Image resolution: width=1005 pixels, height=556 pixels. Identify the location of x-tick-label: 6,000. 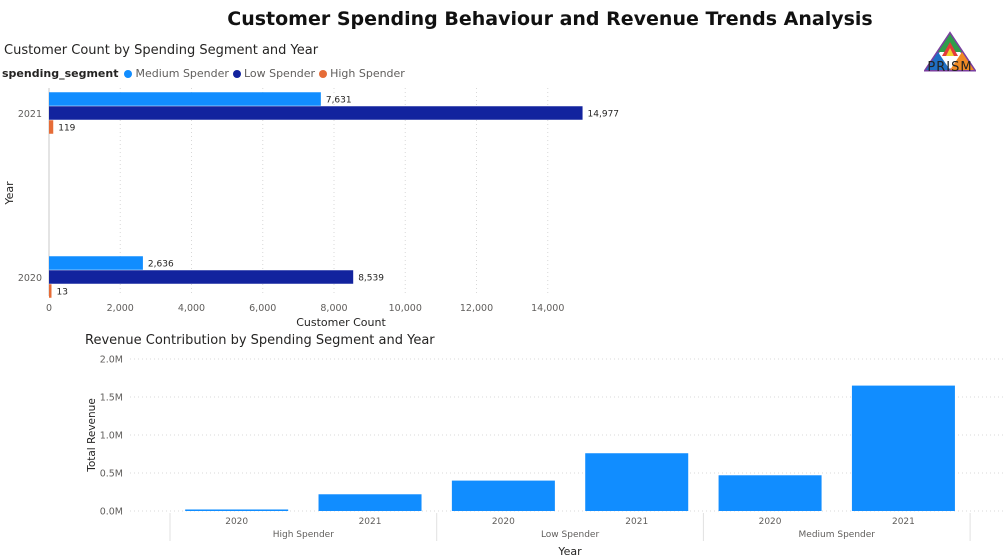
(262, 308).